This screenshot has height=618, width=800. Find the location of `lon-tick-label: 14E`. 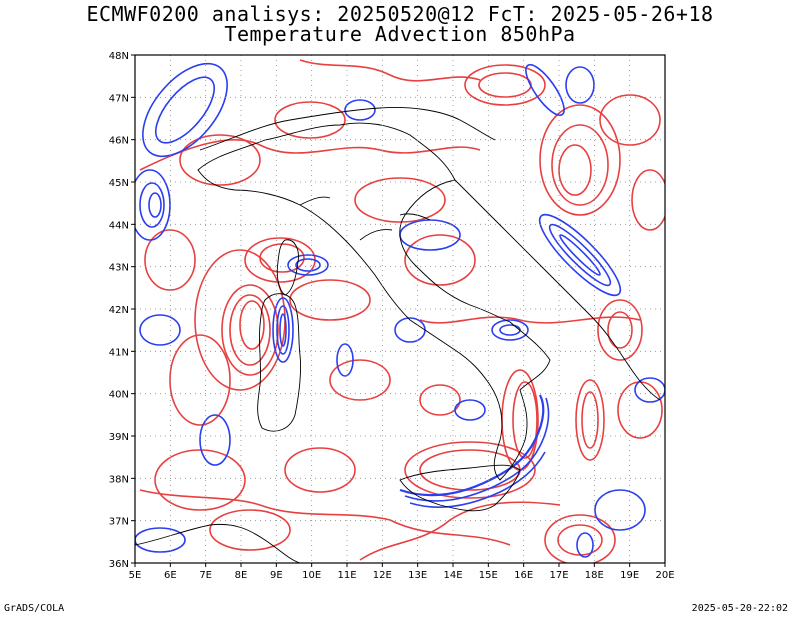

lon-tick-label: 14E is located at coordinates (452, 575).